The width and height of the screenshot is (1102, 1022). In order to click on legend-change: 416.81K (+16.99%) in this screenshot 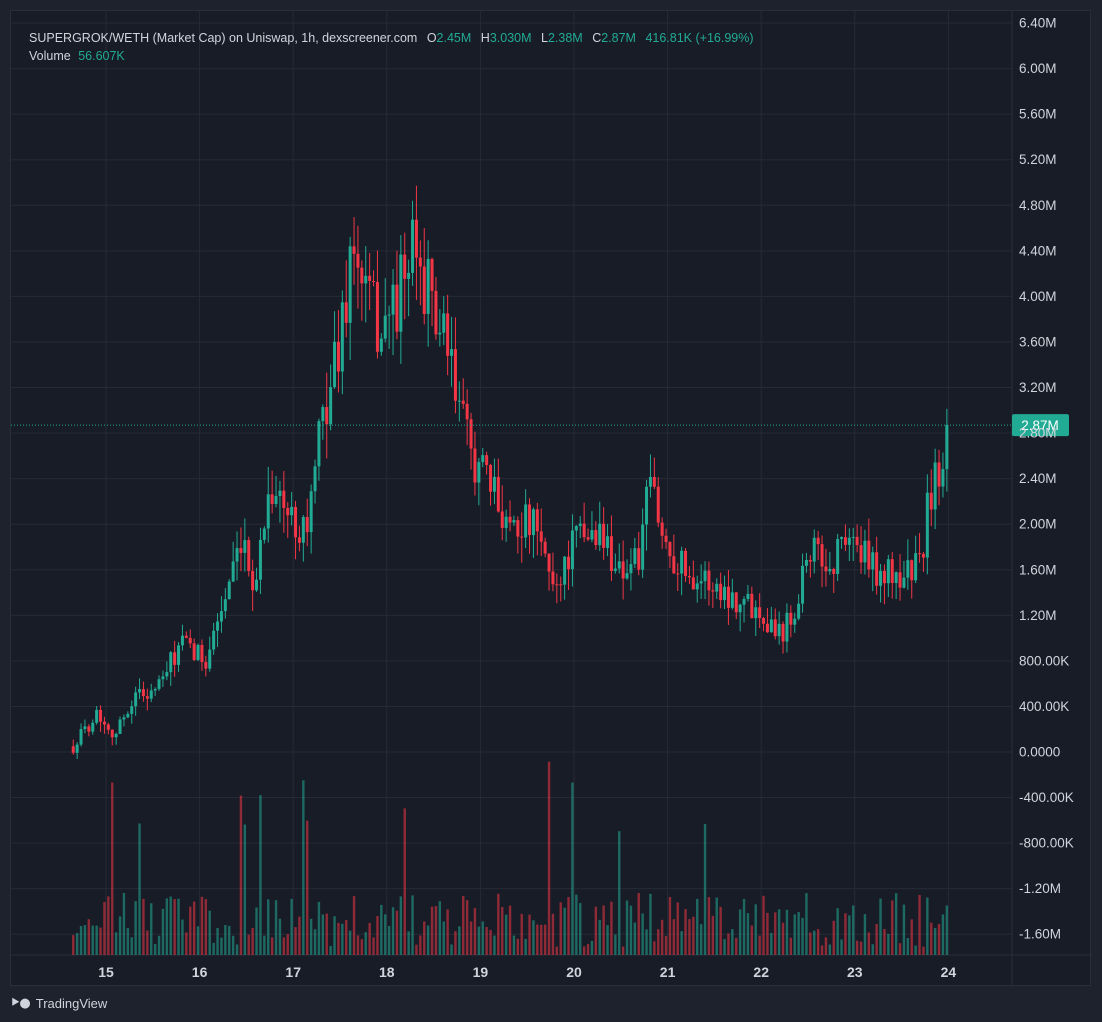, I will do `click(699, 38)`.